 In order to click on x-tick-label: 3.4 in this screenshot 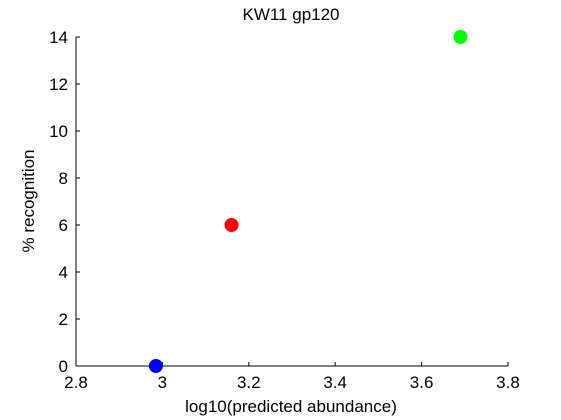, I will do `click(335, 382)`.